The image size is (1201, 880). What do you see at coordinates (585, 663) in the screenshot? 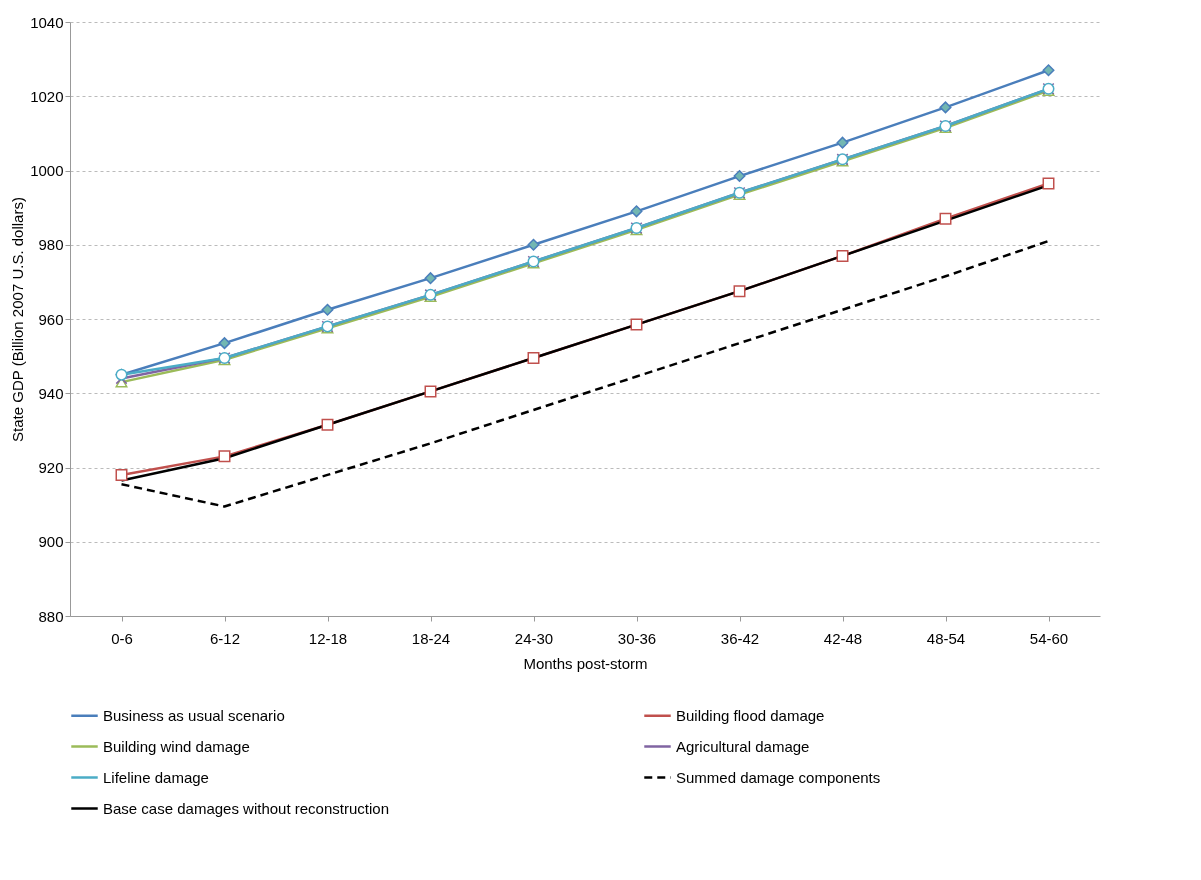
I see `x-axis-title: Months post-storm` at bounding box center [585, 663].